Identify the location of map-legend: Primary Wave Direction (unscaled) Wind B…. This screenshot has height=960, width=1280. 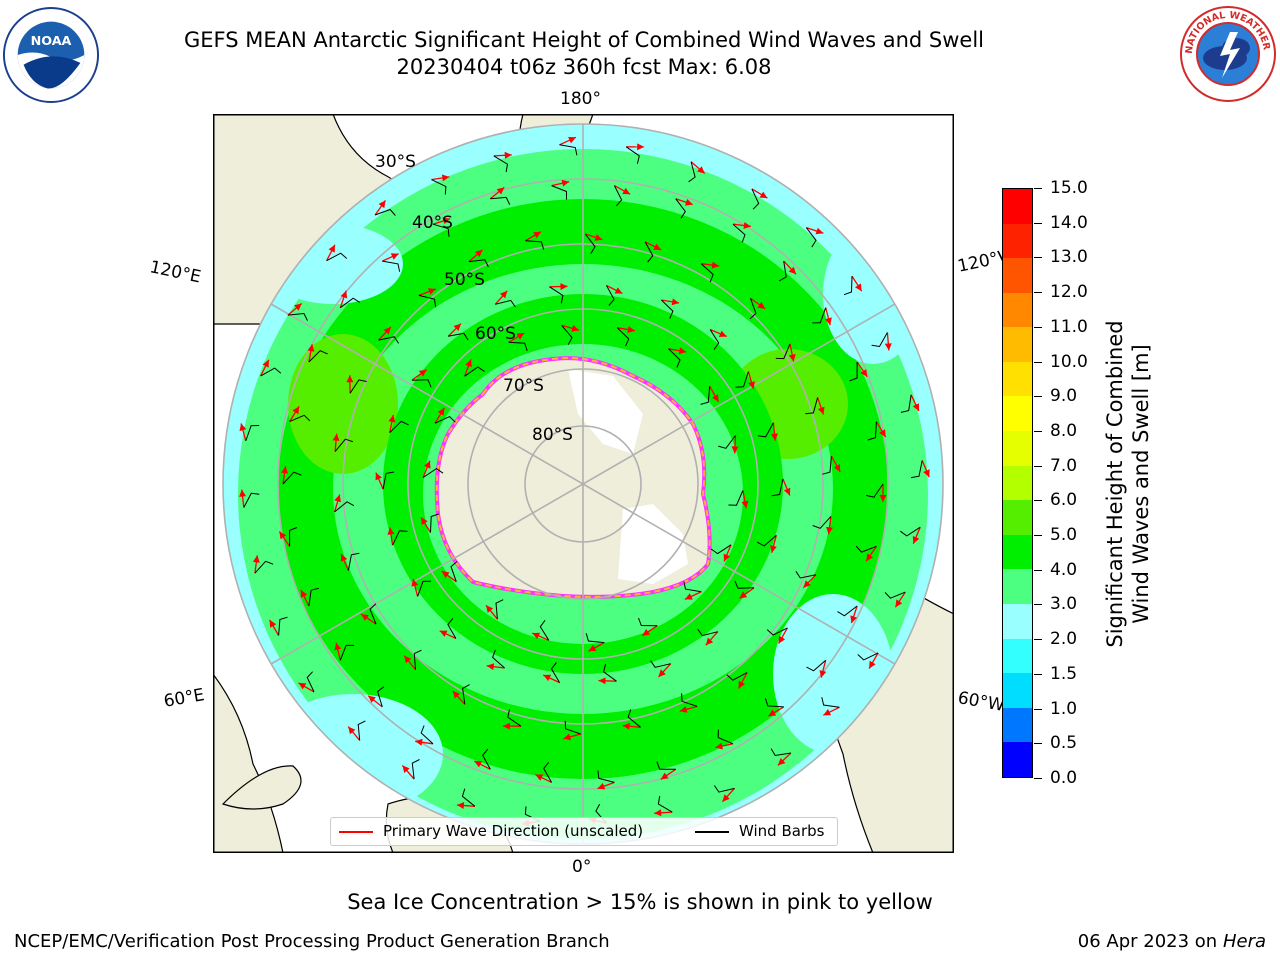
(584, 831).